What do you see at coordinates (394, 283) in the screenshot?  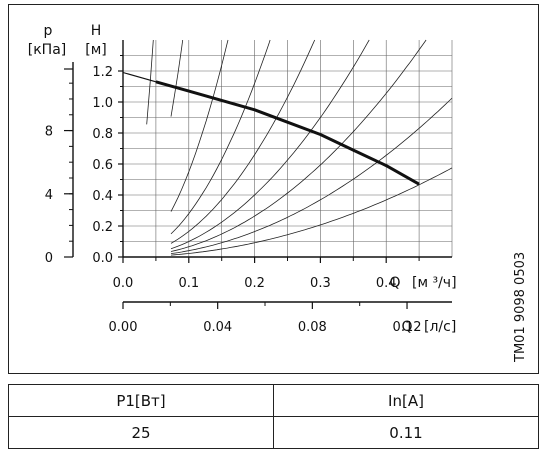 I see `q-m3h-axis-label: Q` at bounding box center [394, 283].